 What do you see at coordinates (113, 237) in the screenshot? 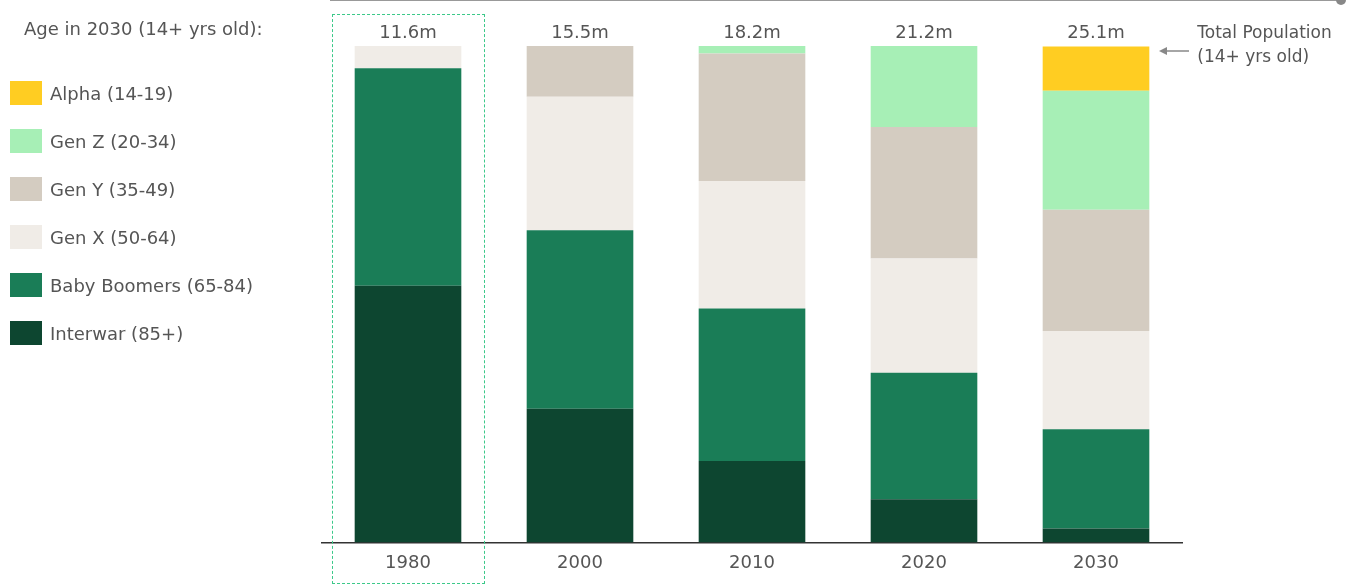
I see `legend-label: Gen X (50-64)` at bounding box center [113, 237].